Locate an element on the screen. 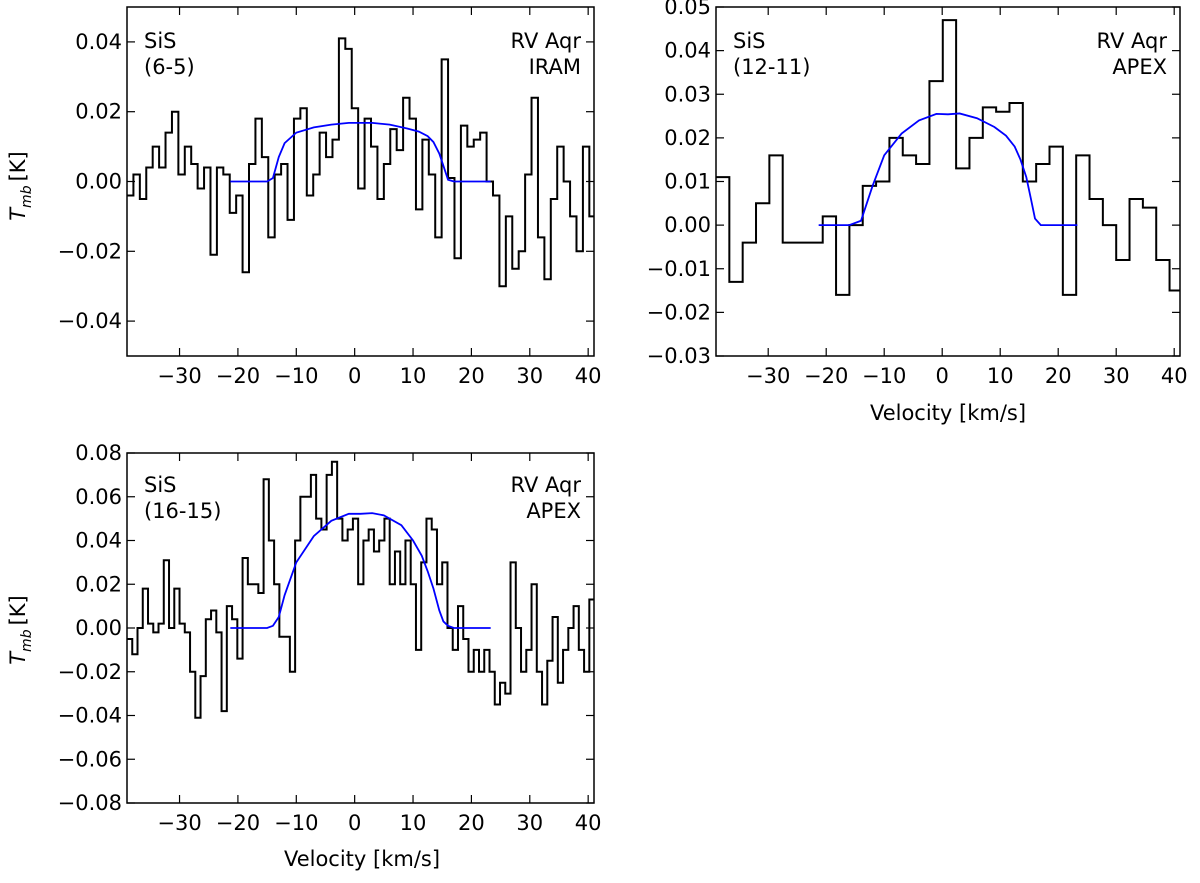 This screenshot has height=883, width=1200. panel-0-molecule-label: SiS is located at coordinates (160, 41).